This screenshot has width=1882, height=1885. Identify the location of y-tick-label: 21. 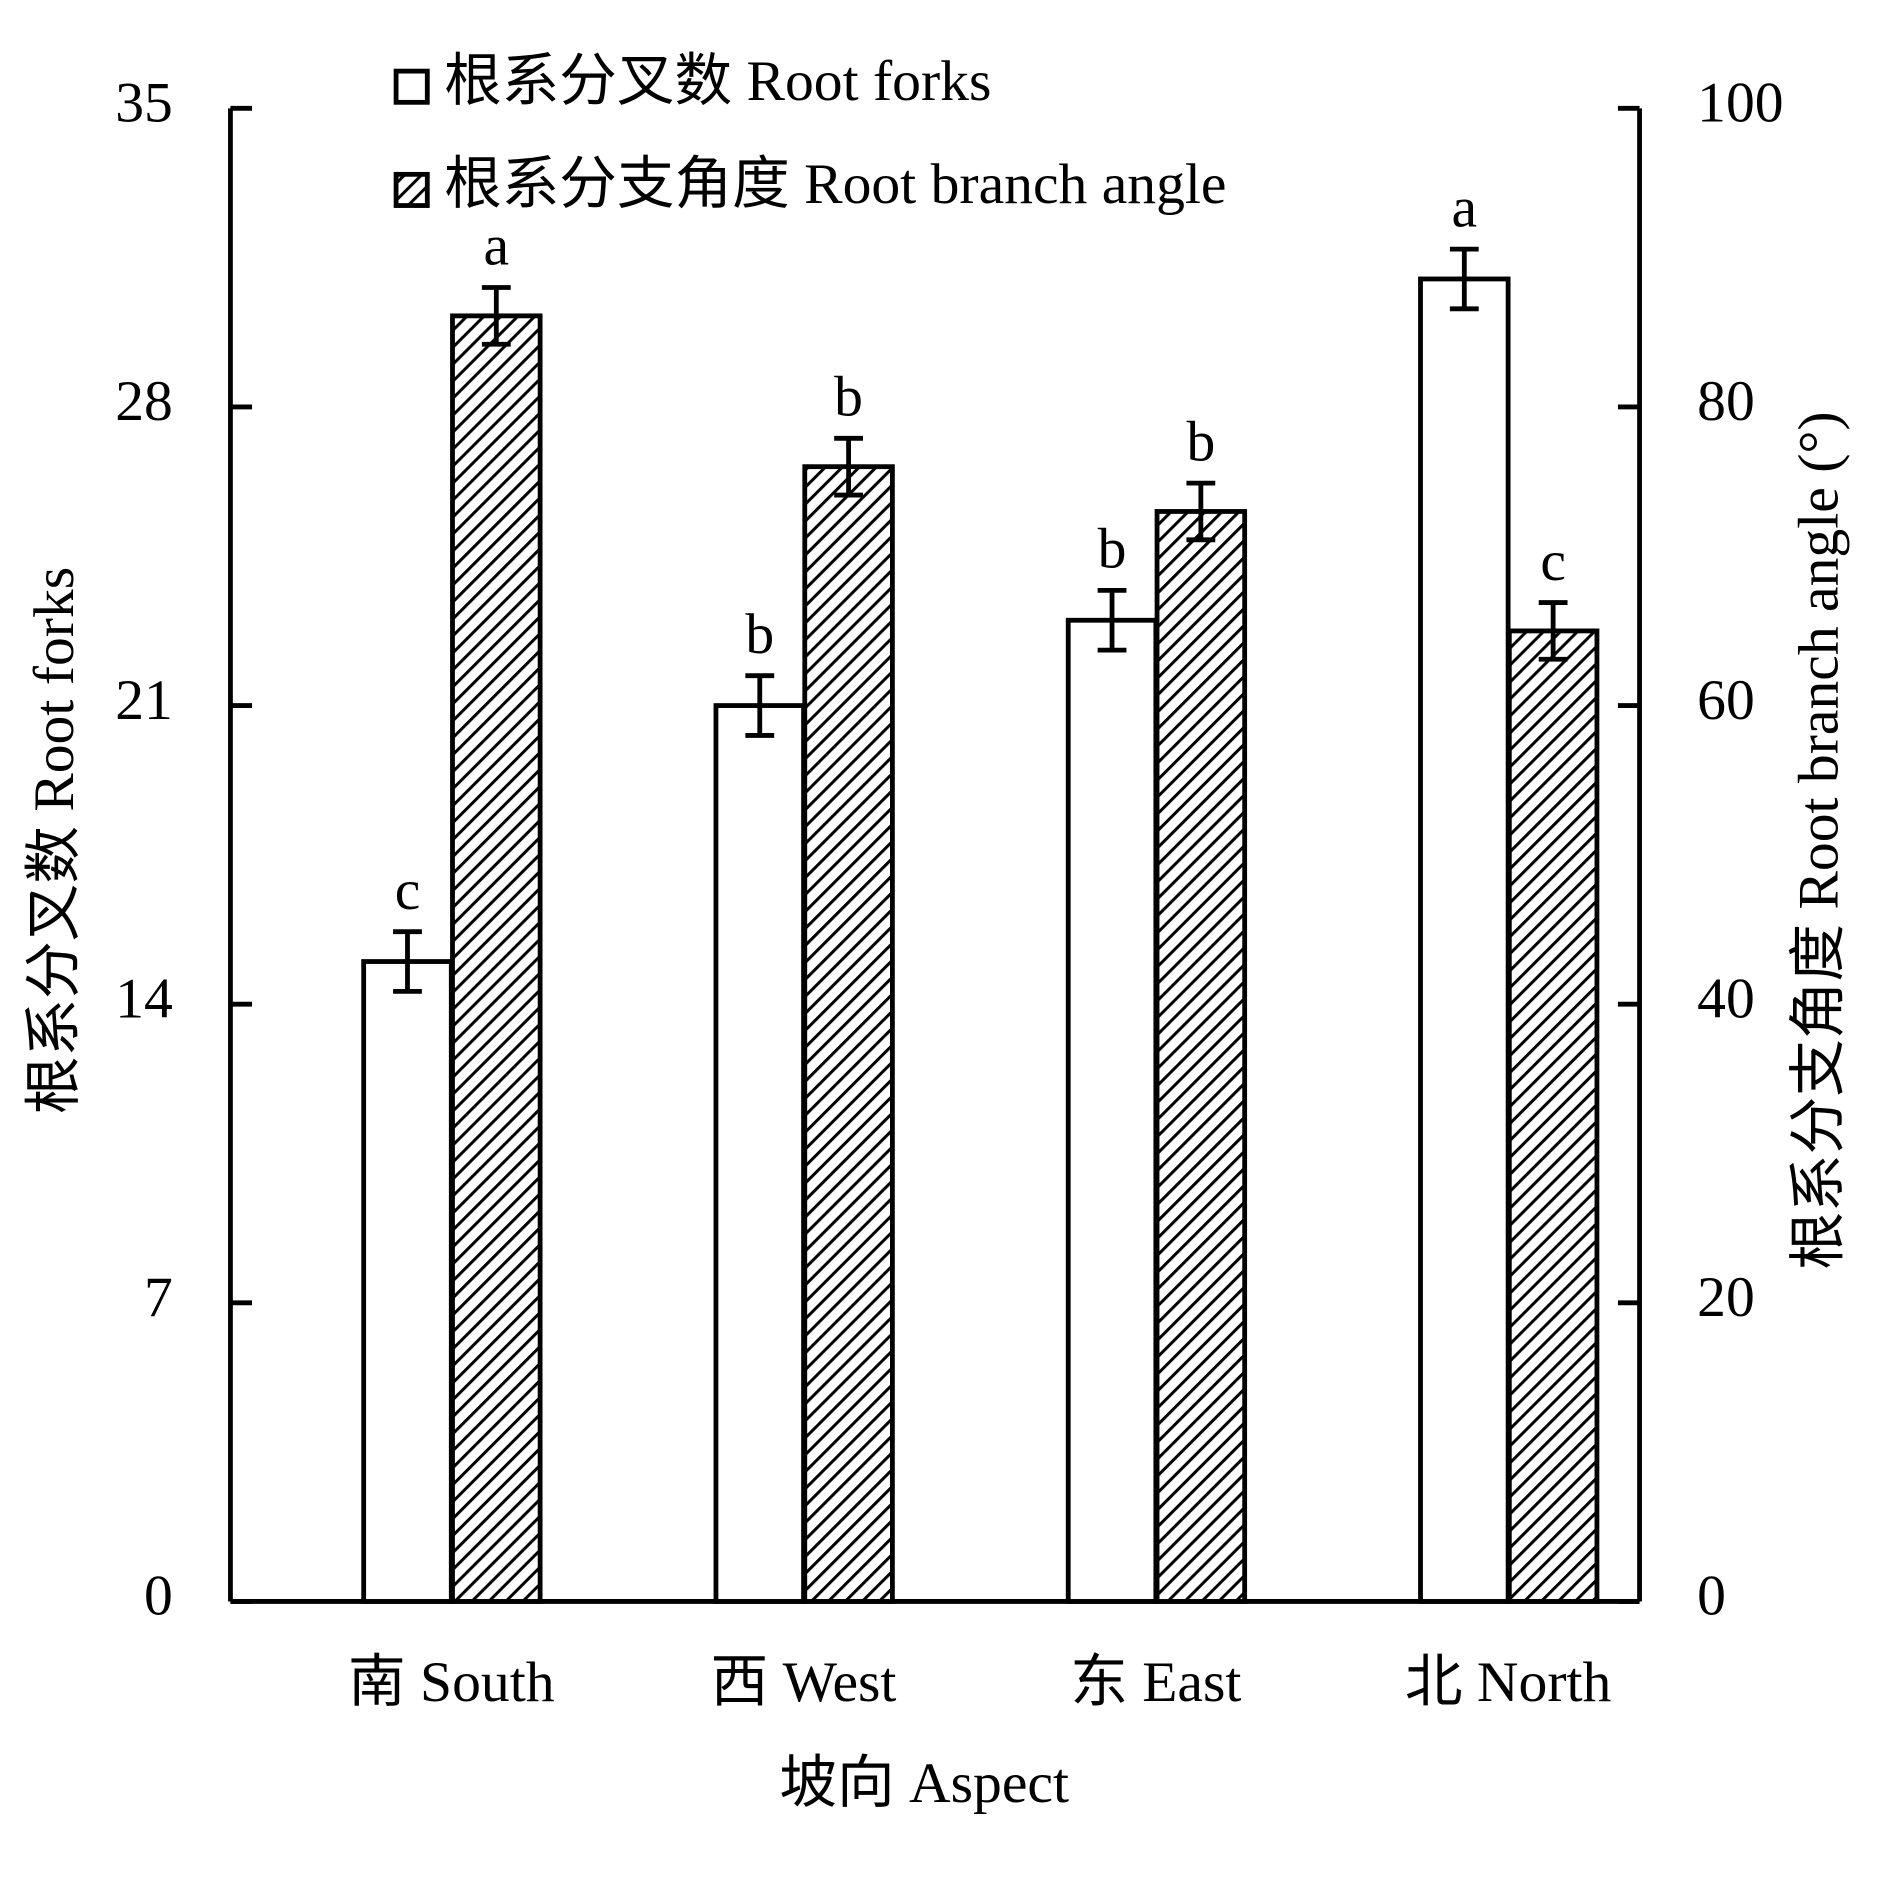
(144, 700).